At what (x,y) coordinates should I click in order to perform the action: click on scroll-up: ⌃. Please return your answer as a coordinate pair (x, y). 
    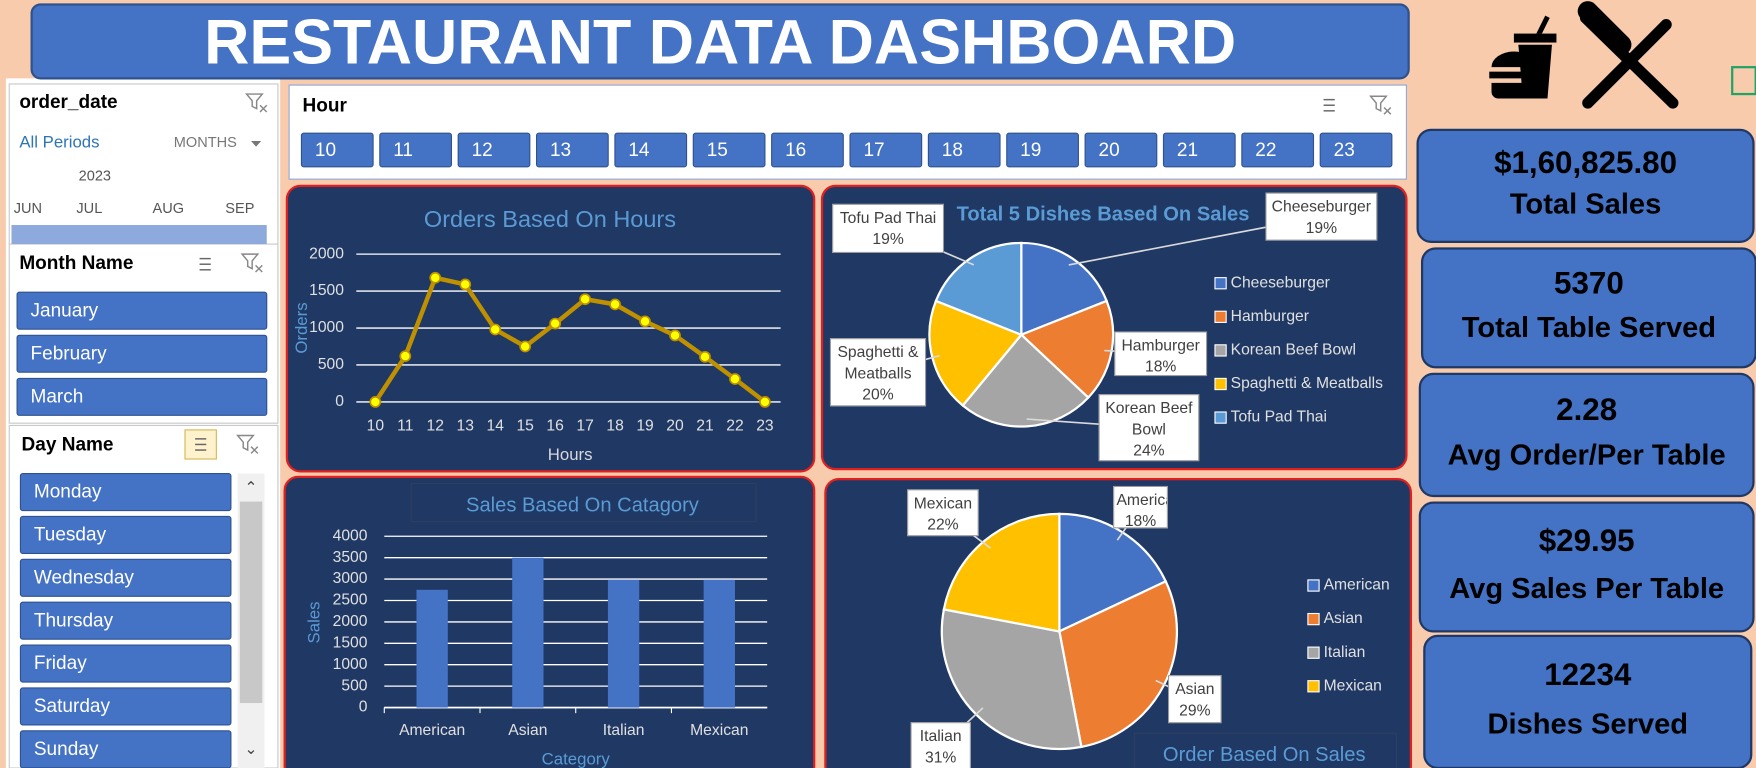
    Looking at the image, I should click on (250, 487).